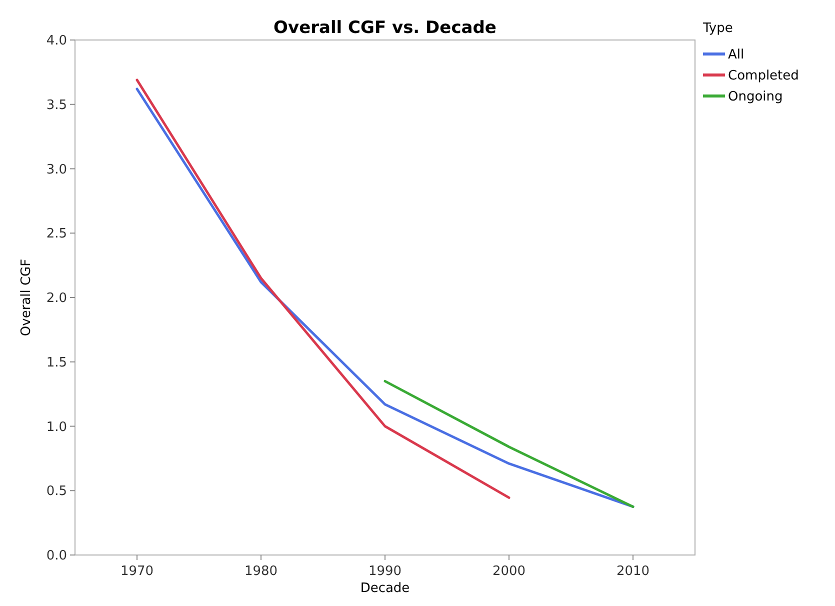 The width and height of the screenshot is (835, 606). I want to click on legend-label: Completed, so click(763, 76).